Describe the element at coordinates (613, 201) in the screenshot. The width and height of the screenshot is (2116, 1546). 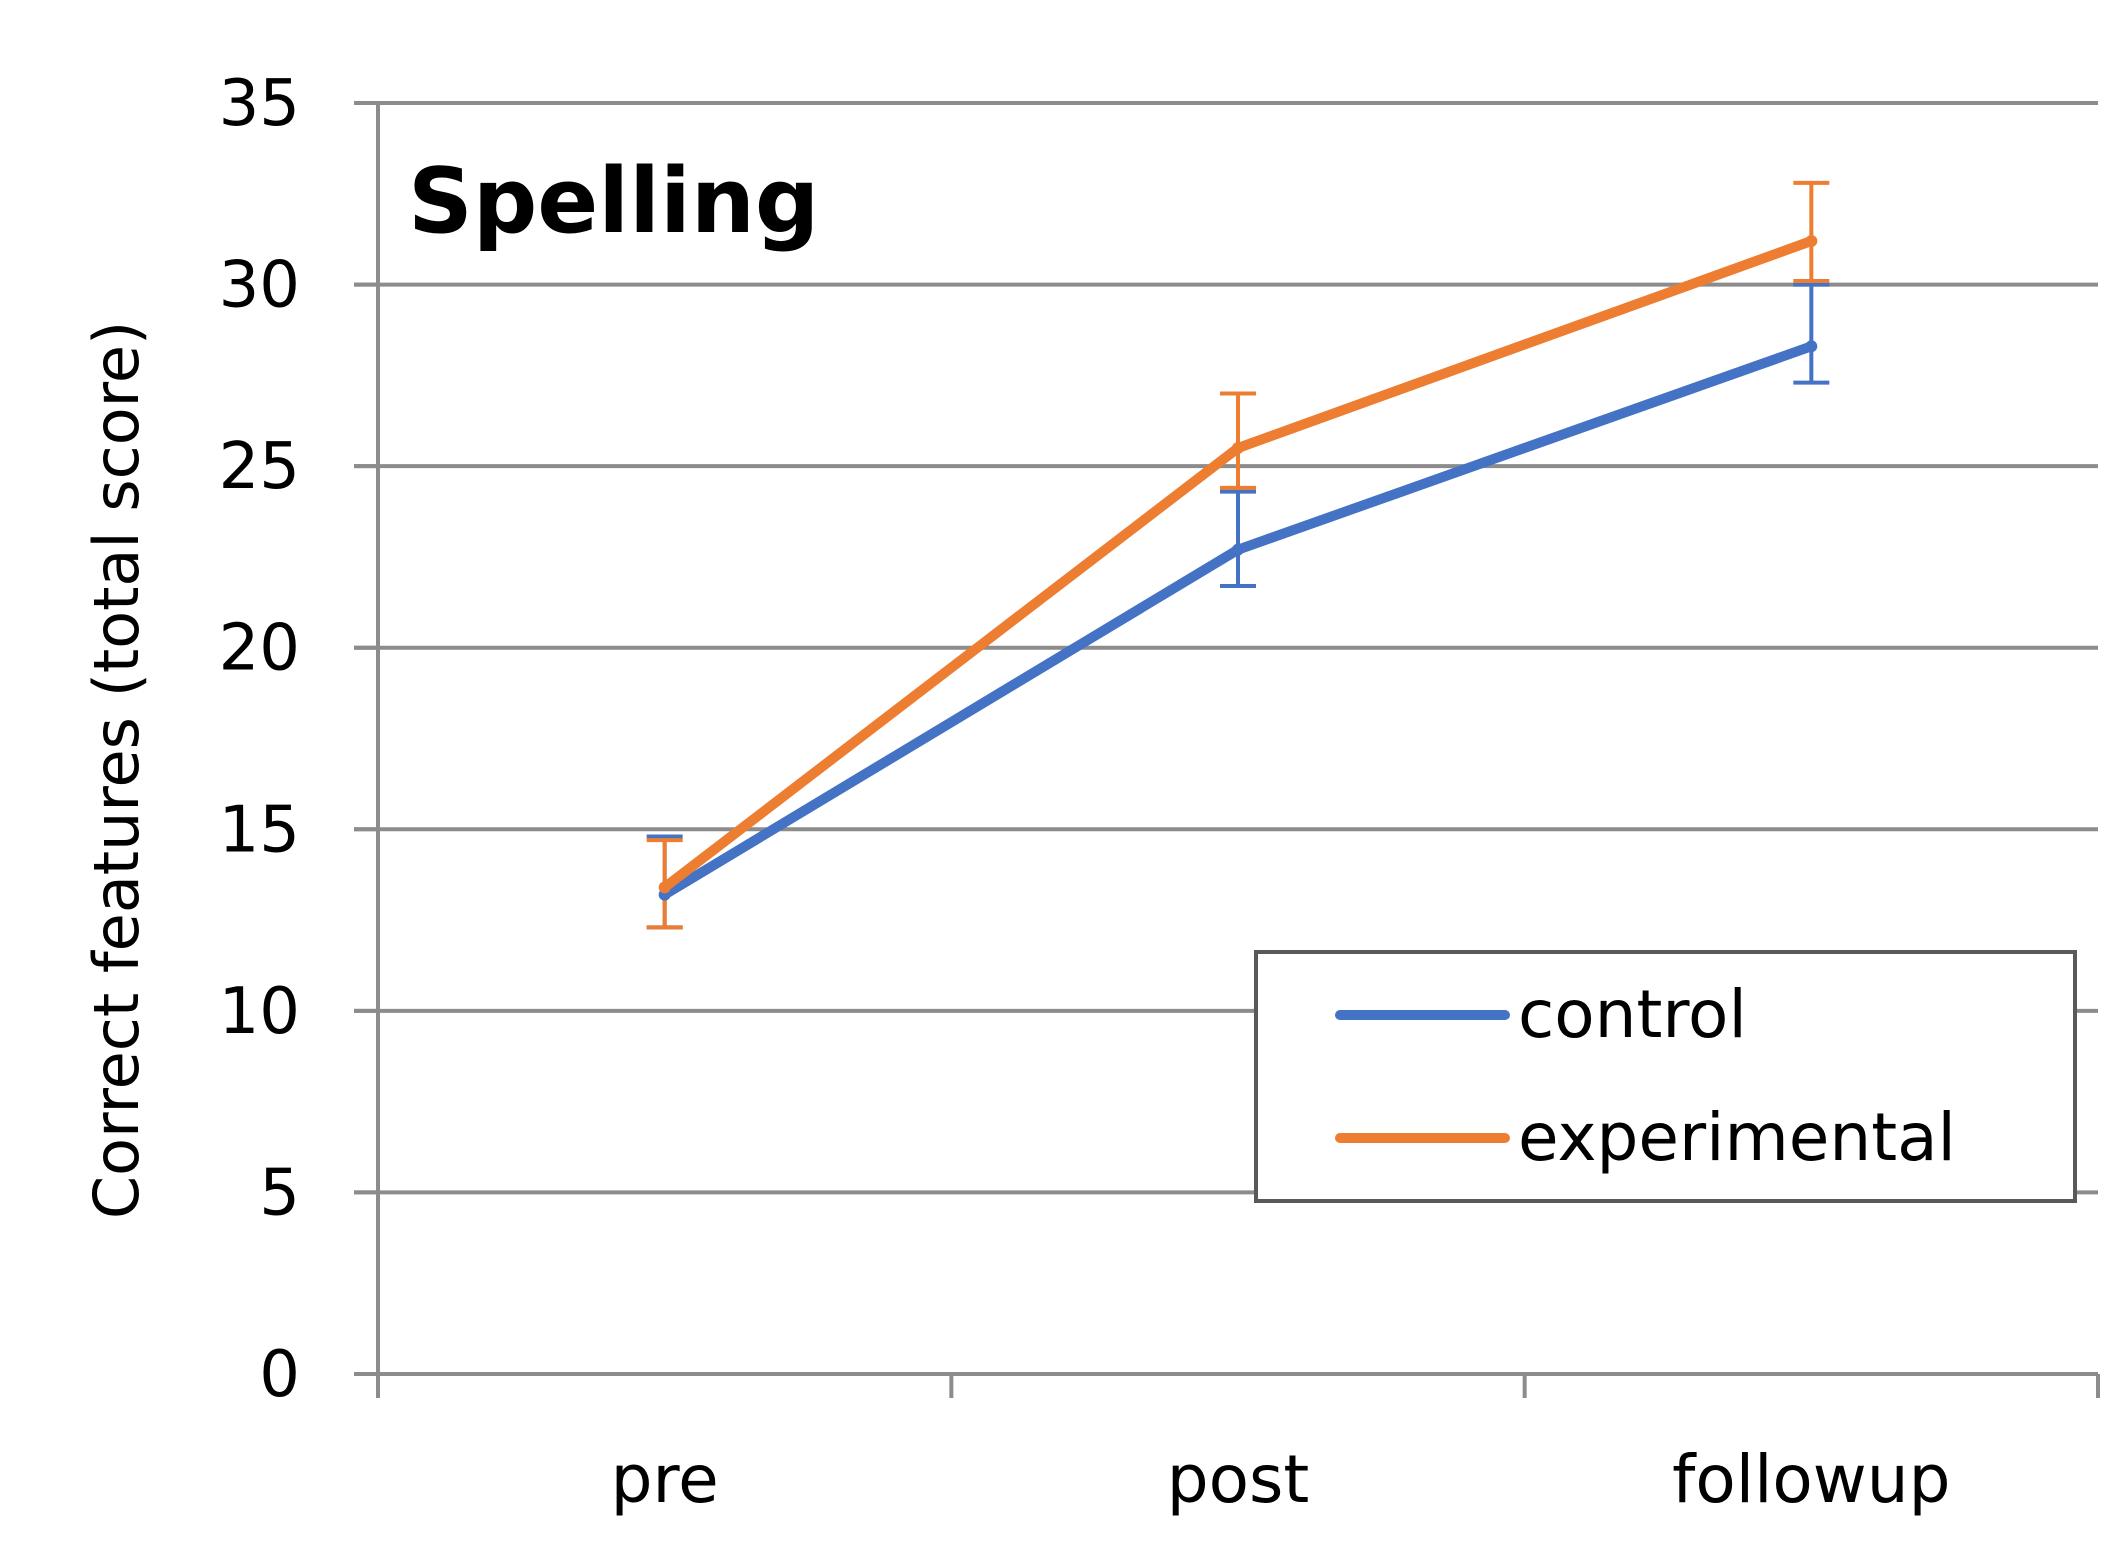
I see `chart-title: Spelling` at that location.